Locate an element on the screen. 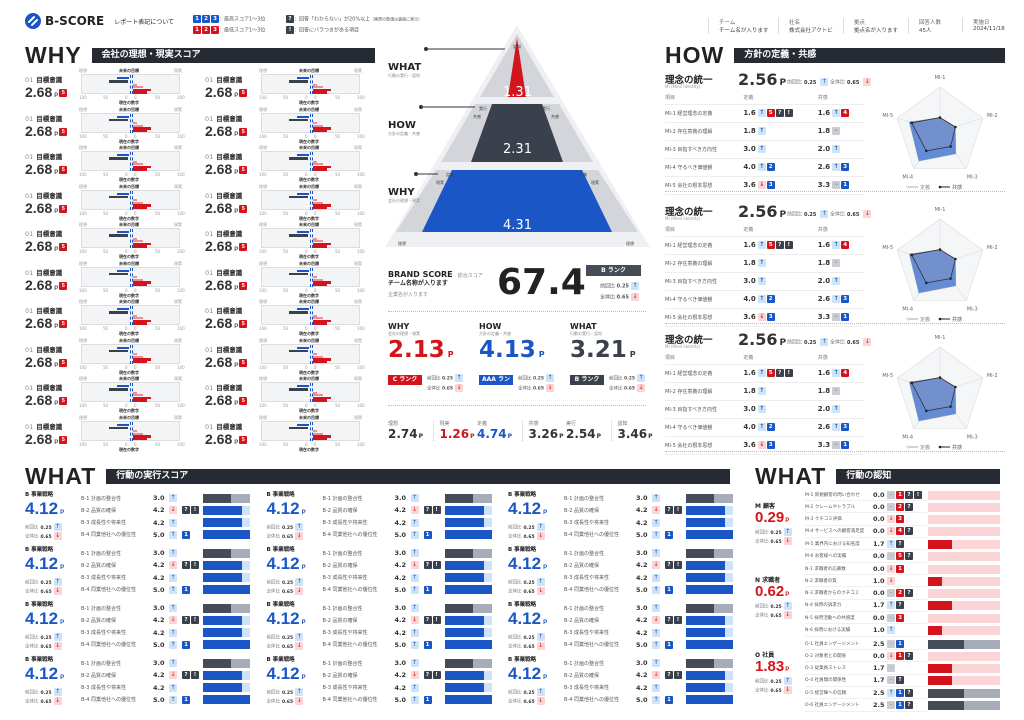 This screenshot has height=720, width=1024. rank-badge: 4 is located at coordinates (900, 531).